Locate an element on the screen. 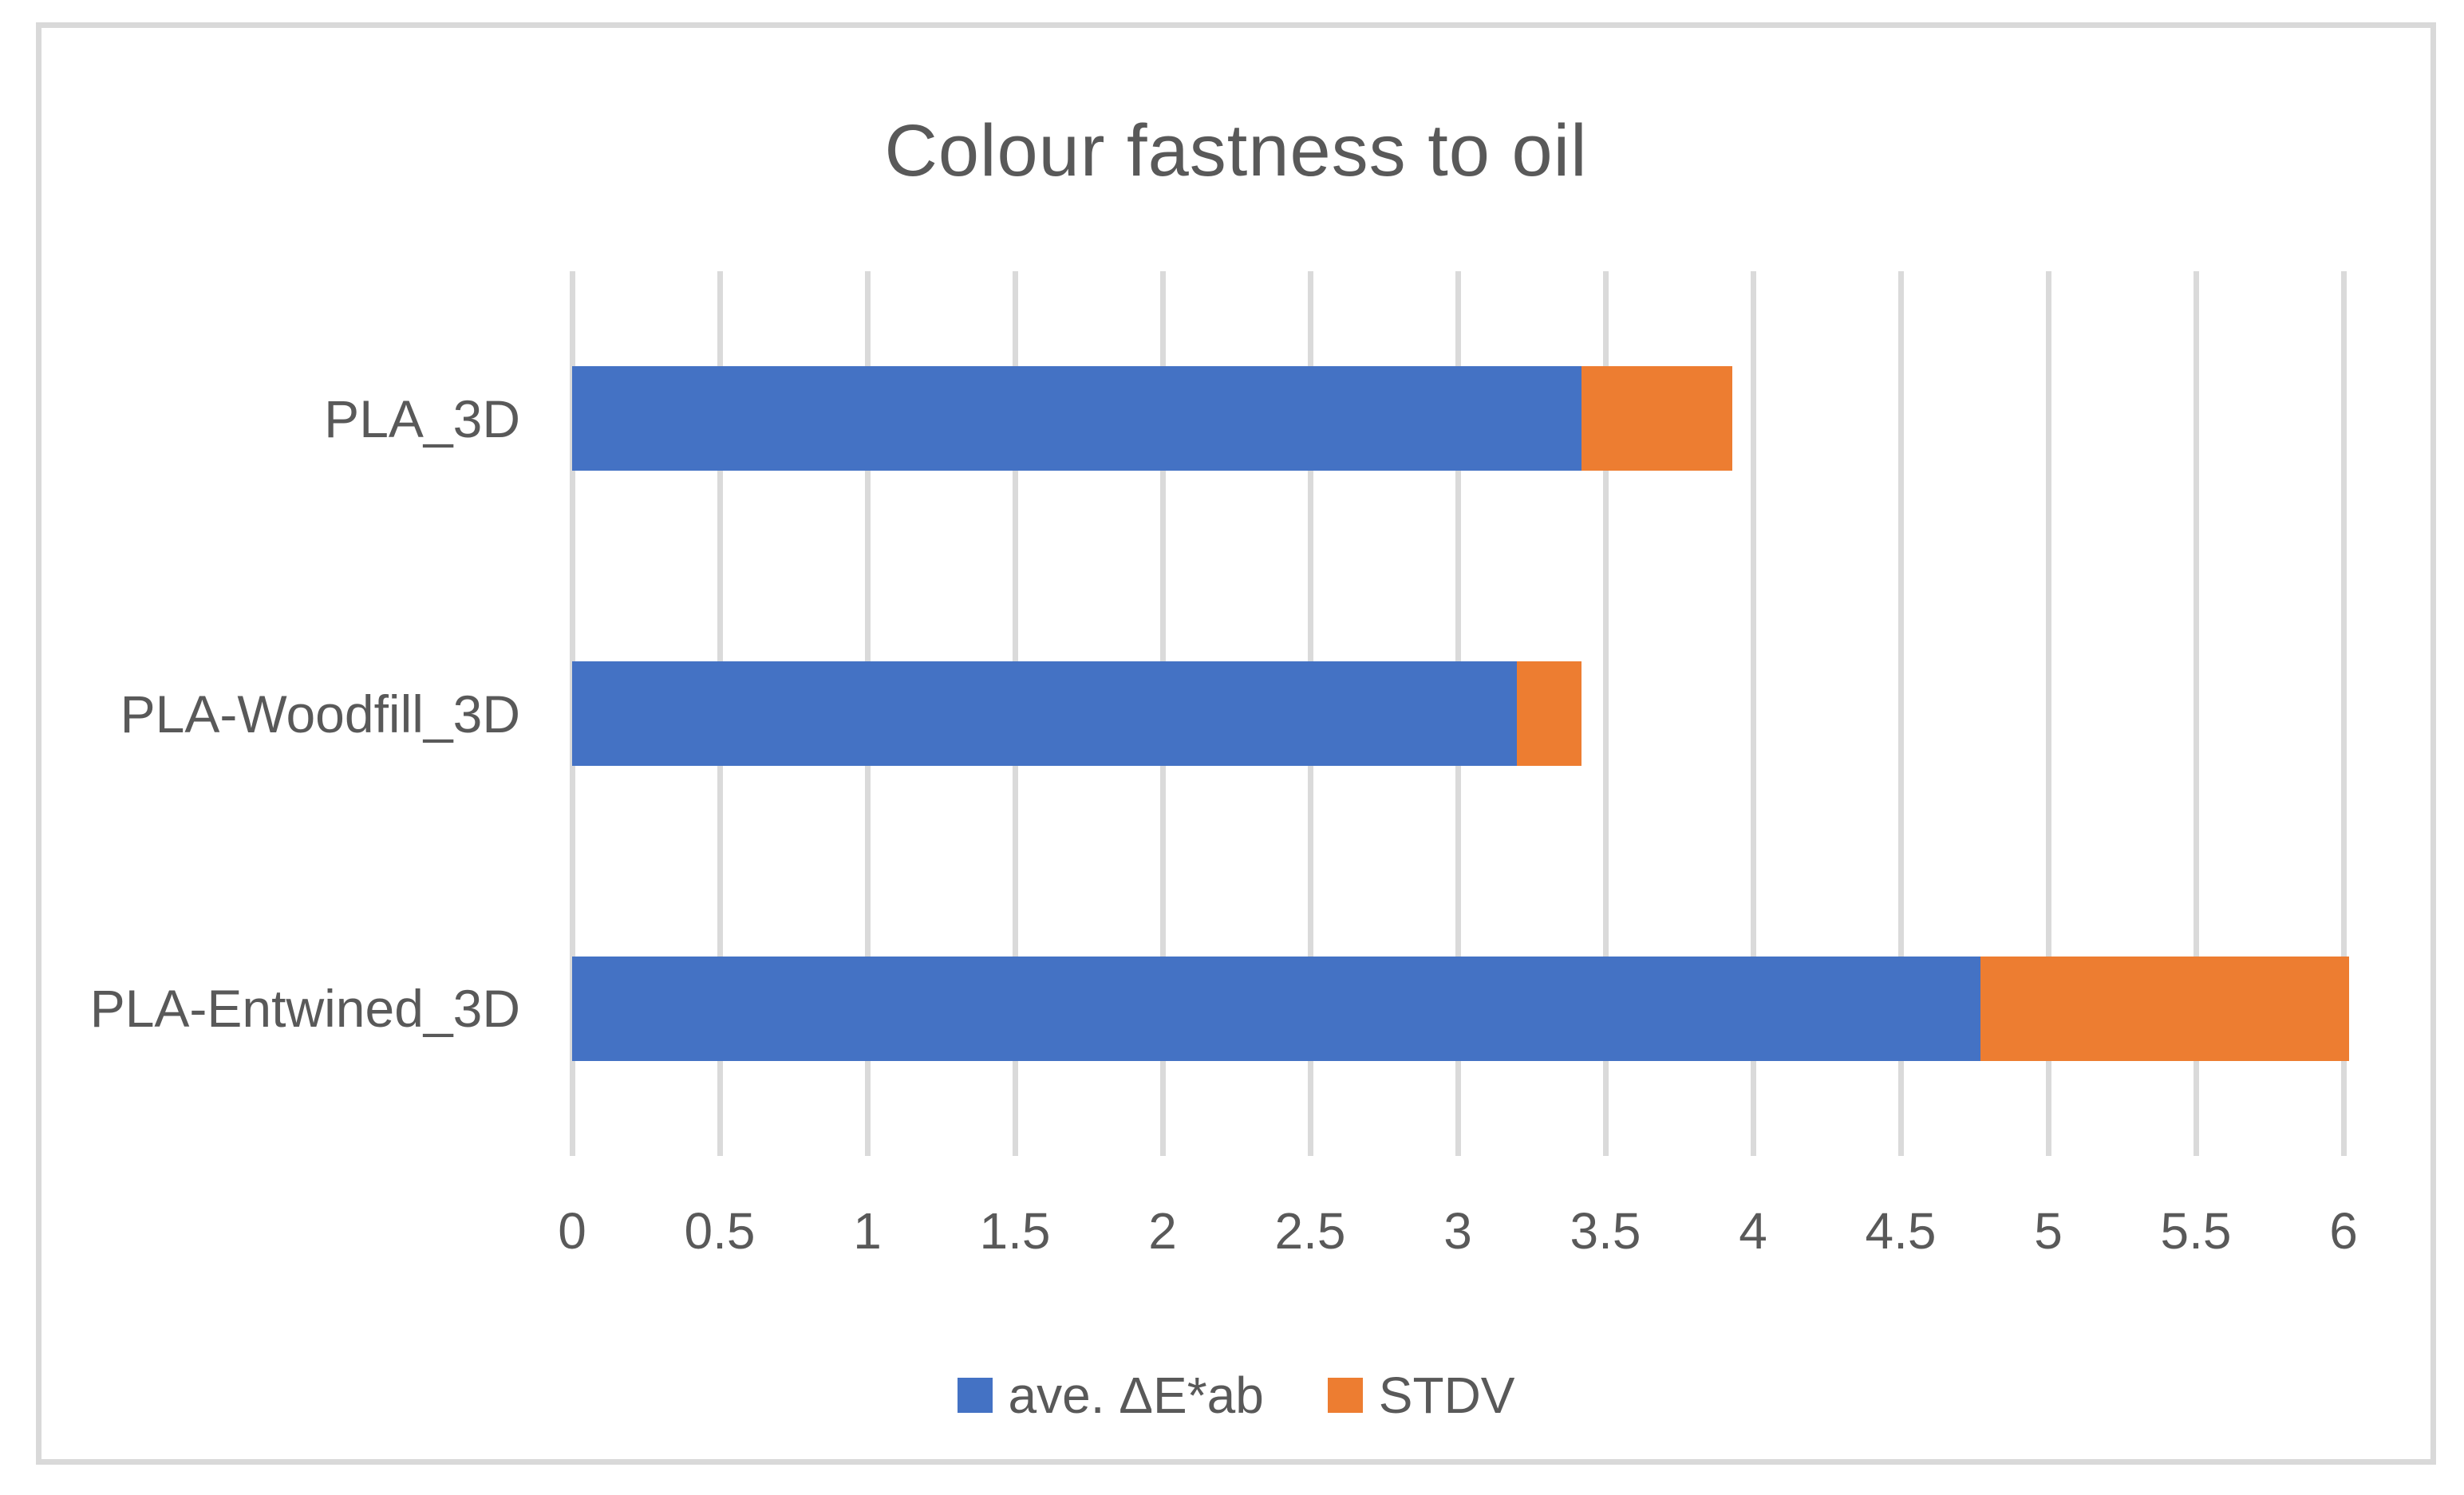  x-axis-tick-label: 2 is located at coordinates (1162, 1231).